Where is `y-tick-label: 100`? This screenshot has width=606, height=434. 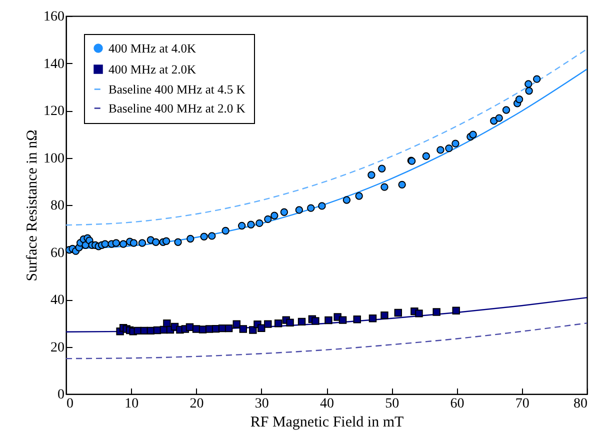
y-tick-label: 100 is located at coordinates (54, 158).